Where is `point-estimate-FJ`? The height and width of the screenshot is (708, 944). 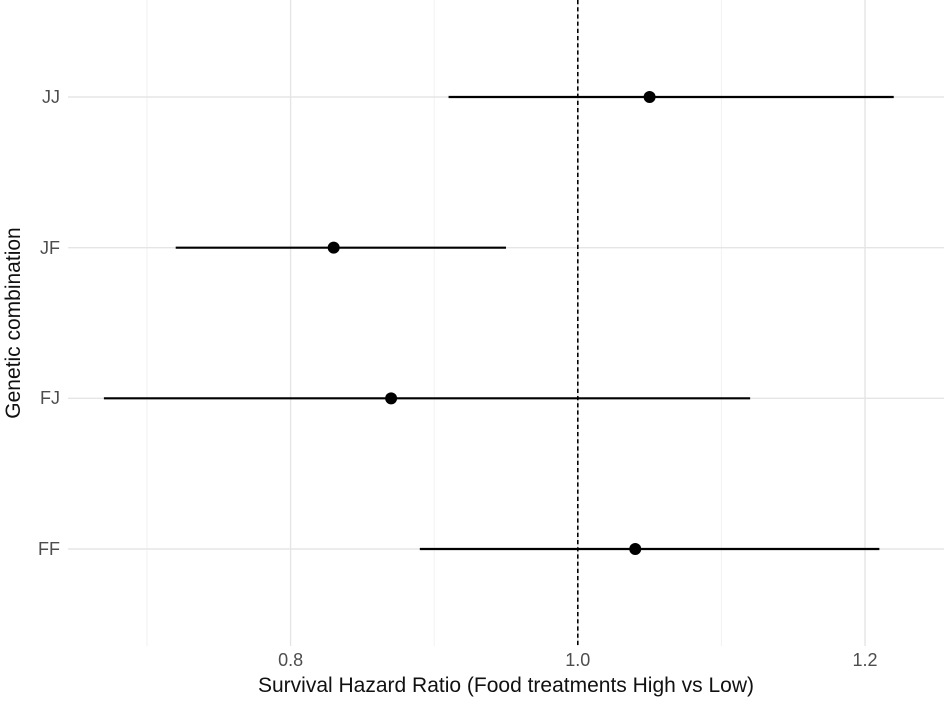
point-estimate-FJ is located at coordinates (391, 398).